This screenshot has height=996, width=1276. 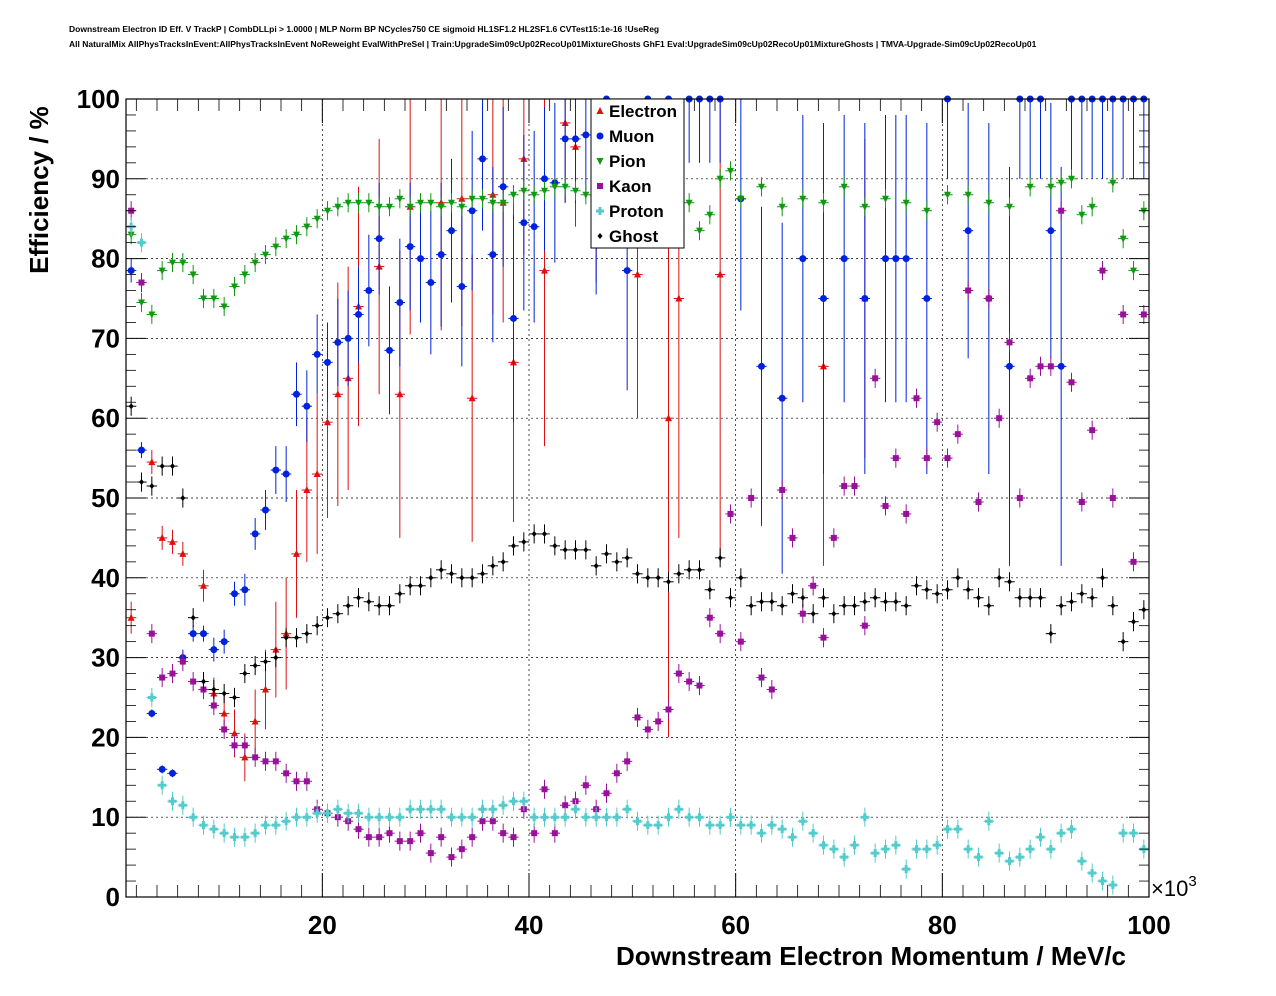 What do you see at coordinates (600, 211) in the screenshot?
I see `legend-marker-proton` at bounding box center [600, 211].